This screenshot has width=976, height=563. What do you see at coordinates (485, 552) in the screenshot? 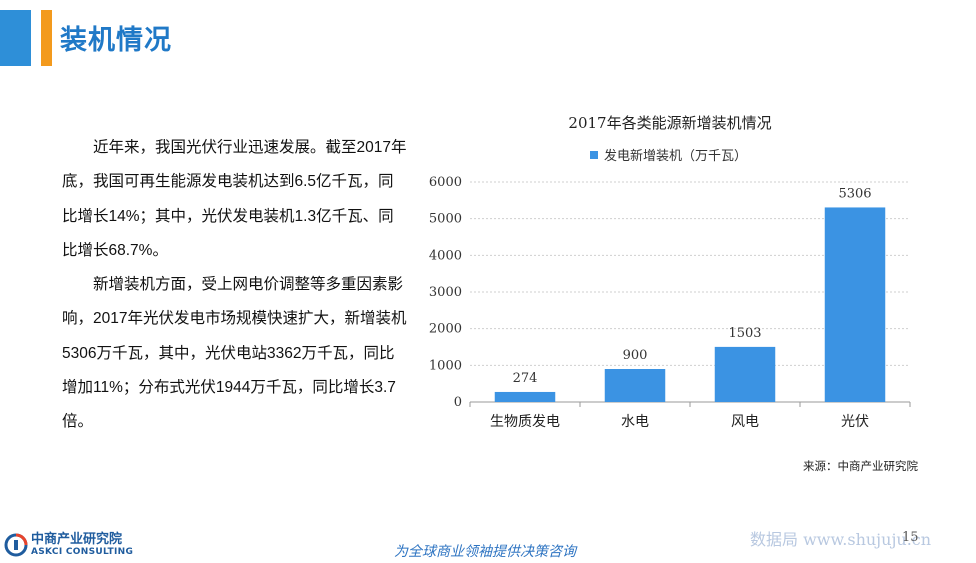
I see `slogan: 为全球商业领袖提供决策咨询` at bounding box center [485, 552].